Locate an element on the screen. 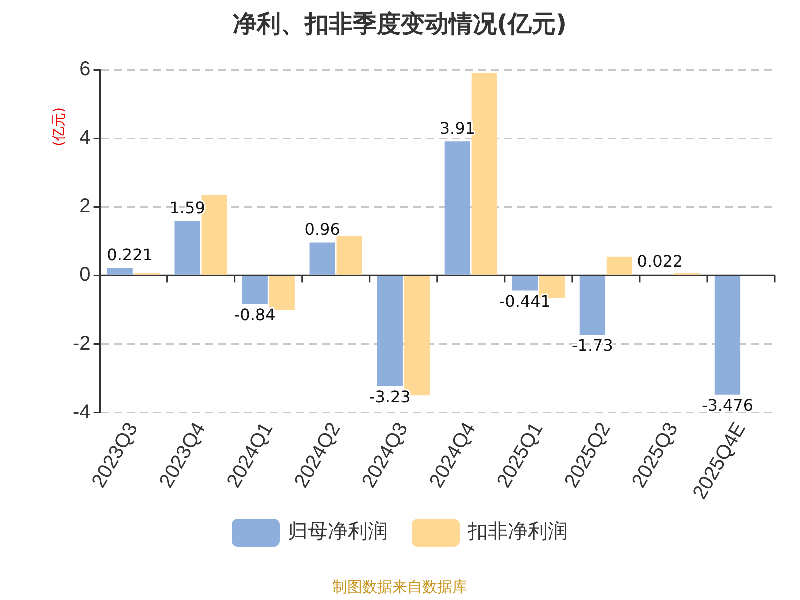  y-tick-label: 4 is located at coordinates (85, 138).